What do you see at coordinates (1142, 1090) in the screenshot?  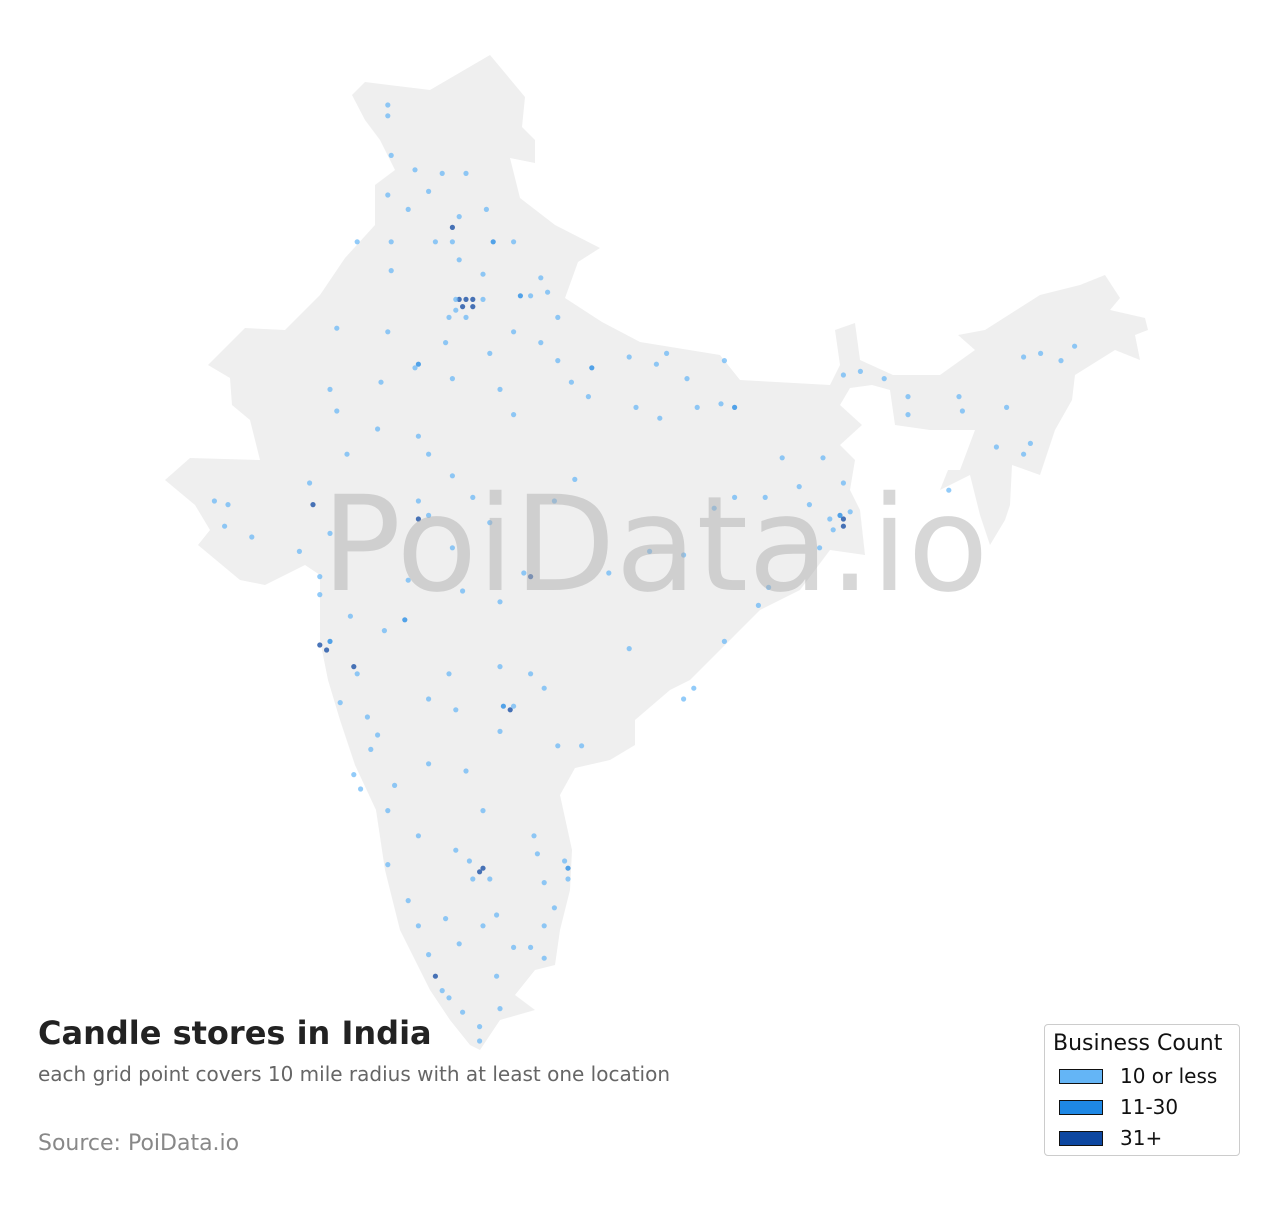 I see `legend: Business Count 10 or less 11-30 31+` at bounding box center [1142, 1090].